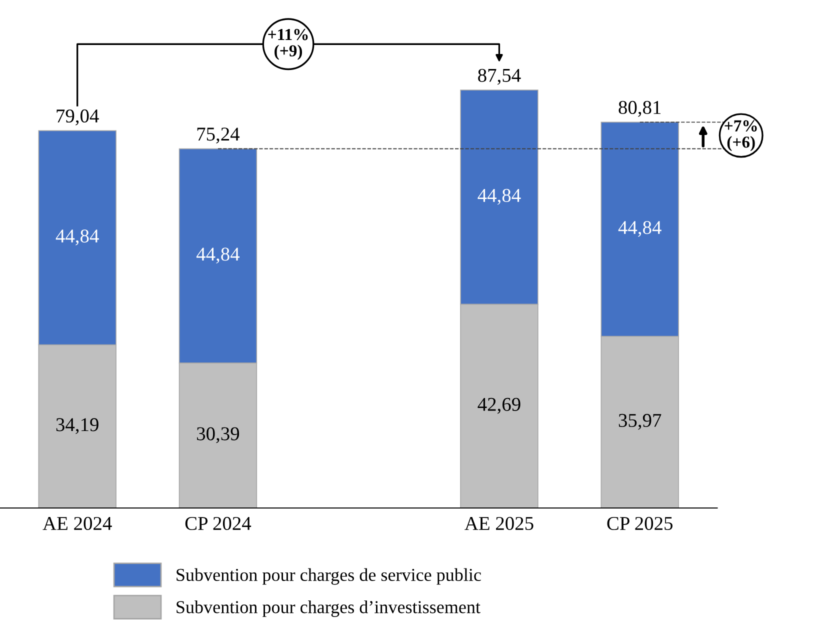 This screenshot has height=635, width=815. I want to click on data-label: 42,69, so click(499, 406).